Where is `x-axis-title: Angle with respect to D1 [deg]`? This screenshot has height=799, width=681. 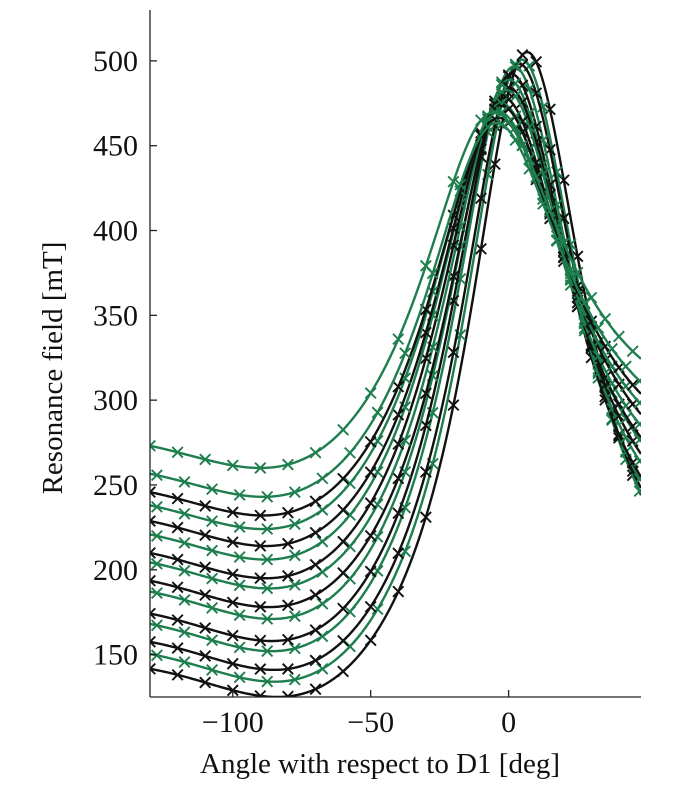
x-axis-title: Angle with respect to D1 [deg] is located at coordinates (380, 764).